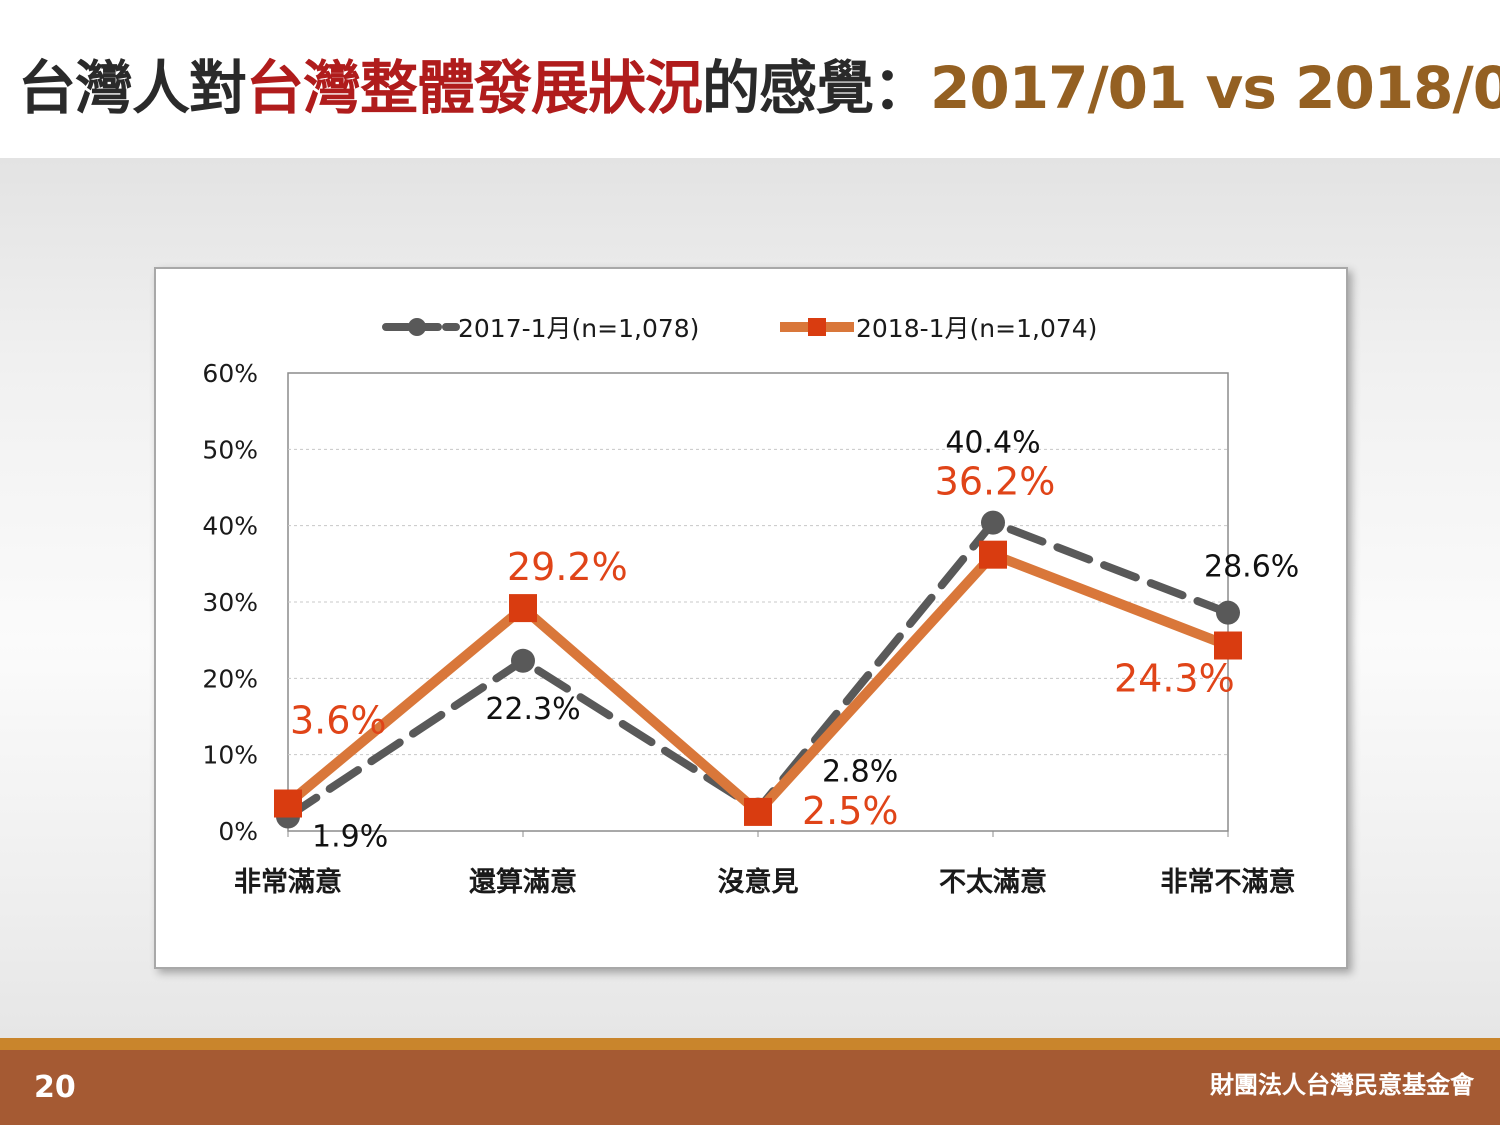 The height and width of the screenshot is (1125, 1500). What do you see at coordinates (288, 882) in the screenshot?
I see `x-category-label: 非常滿意` at bounding box center [288, 882].